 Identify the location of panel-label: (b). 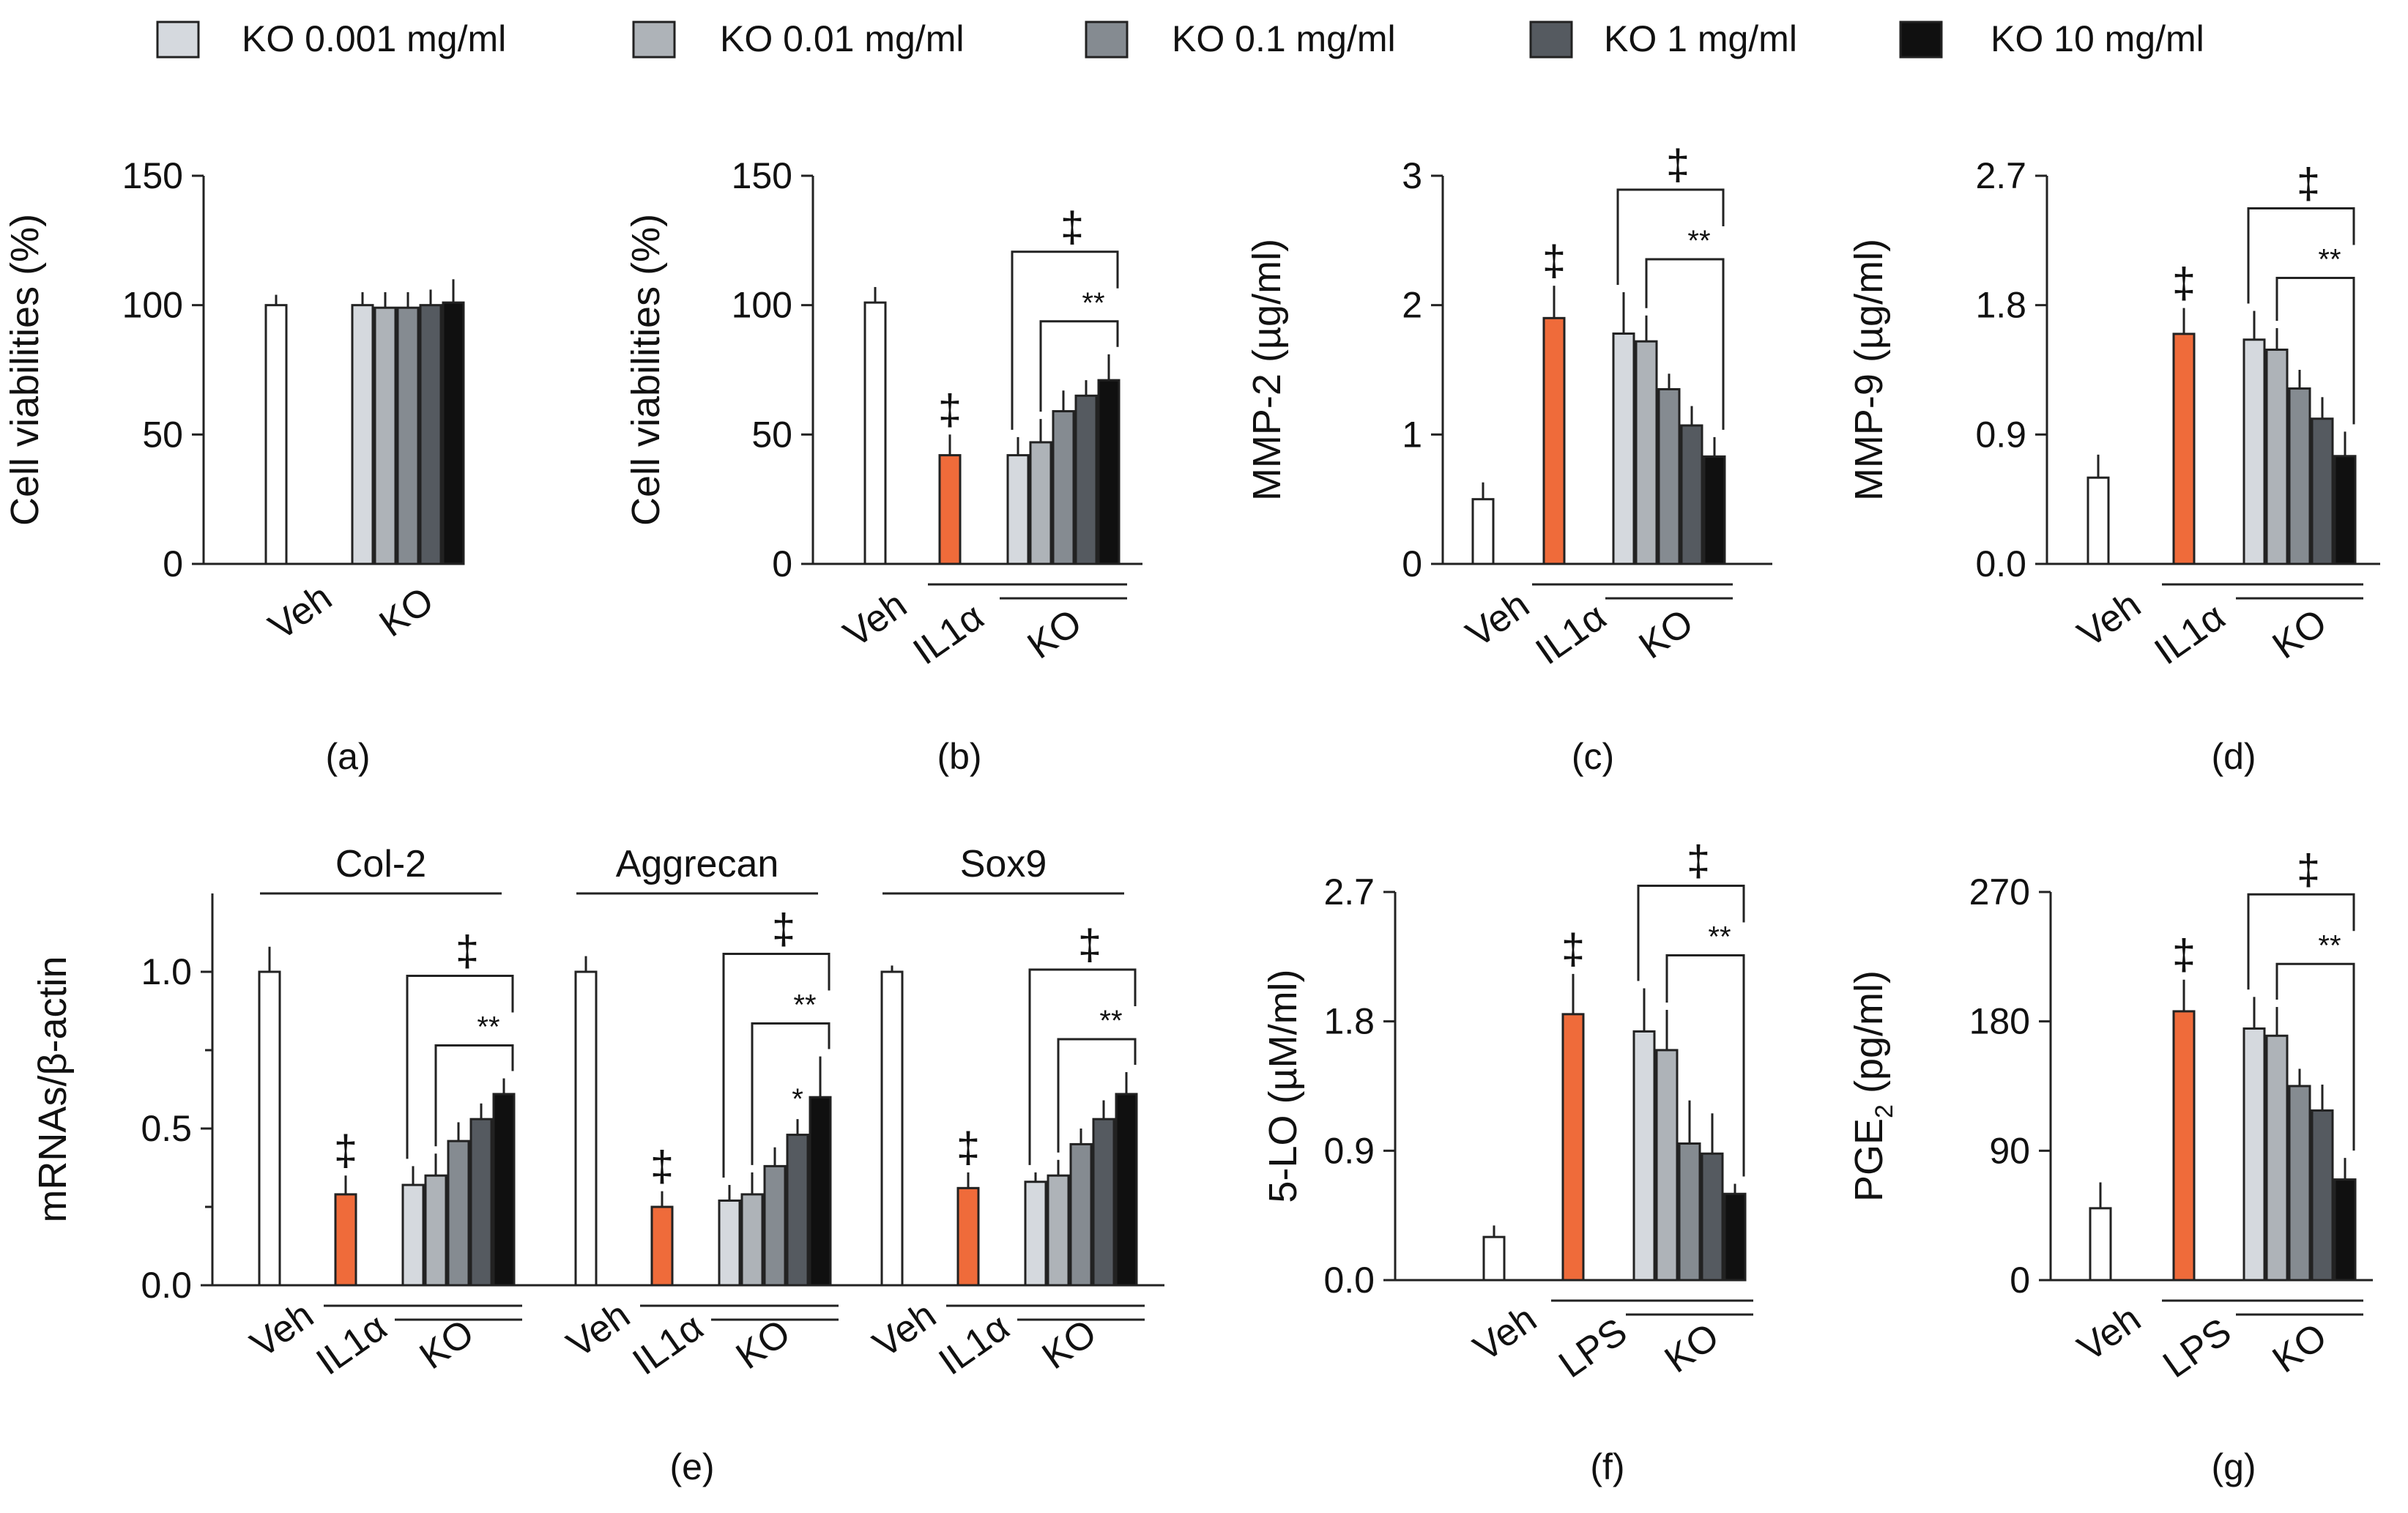
(959, 756).